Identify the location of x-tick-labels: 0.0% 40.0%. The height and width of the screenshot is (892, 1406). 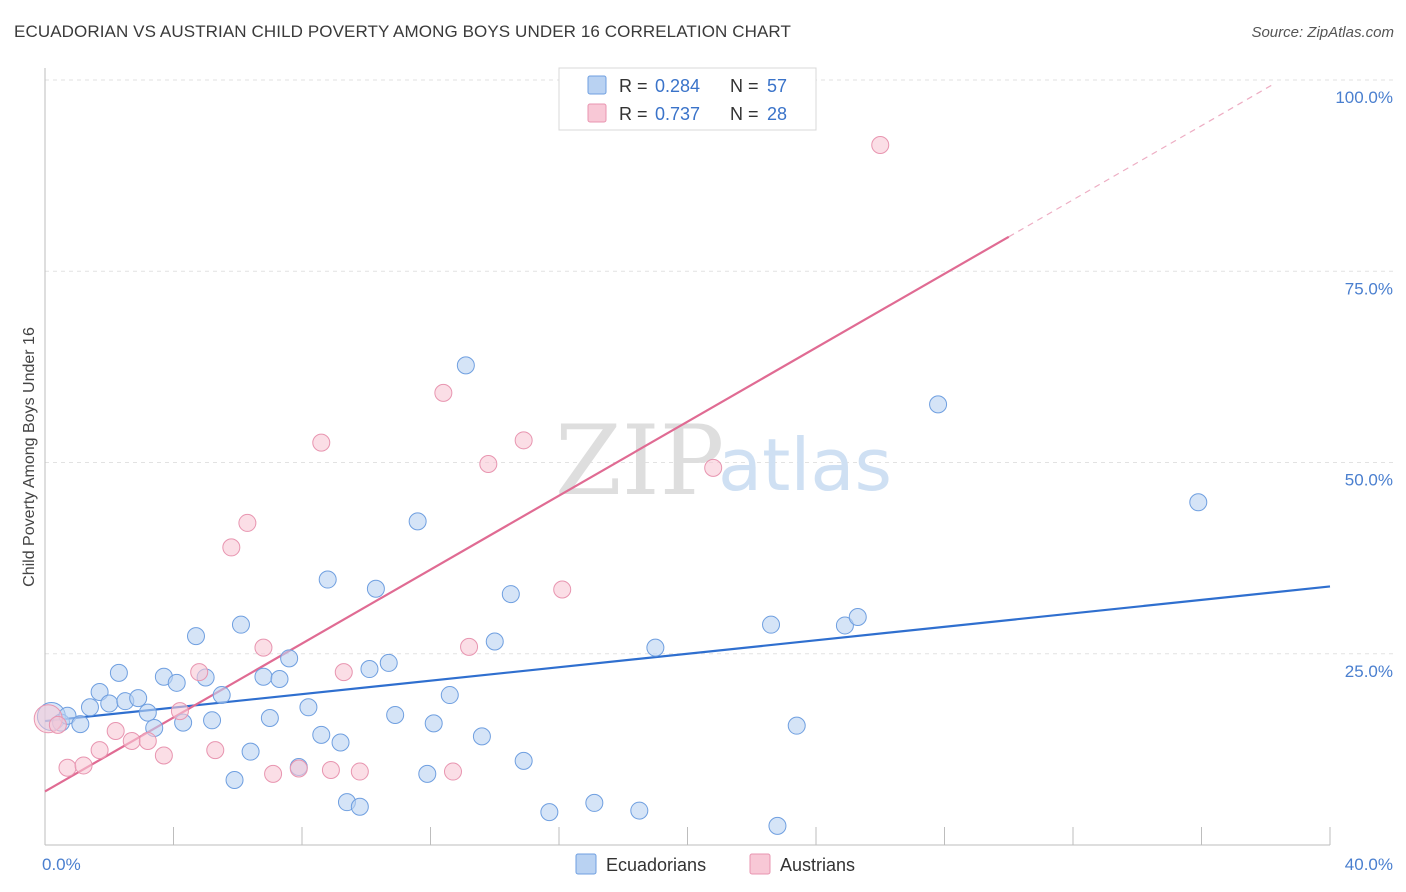
(717, 864).